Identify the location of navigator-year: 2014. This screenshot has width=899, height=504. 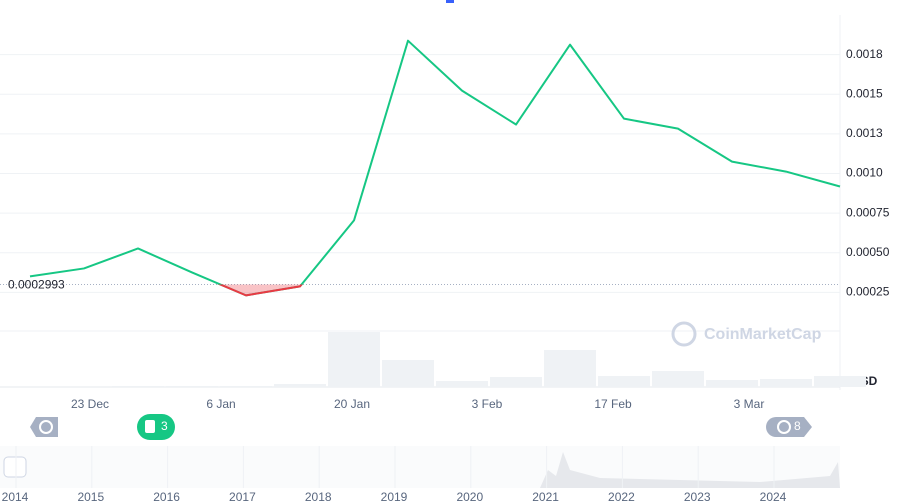
(15, 497).